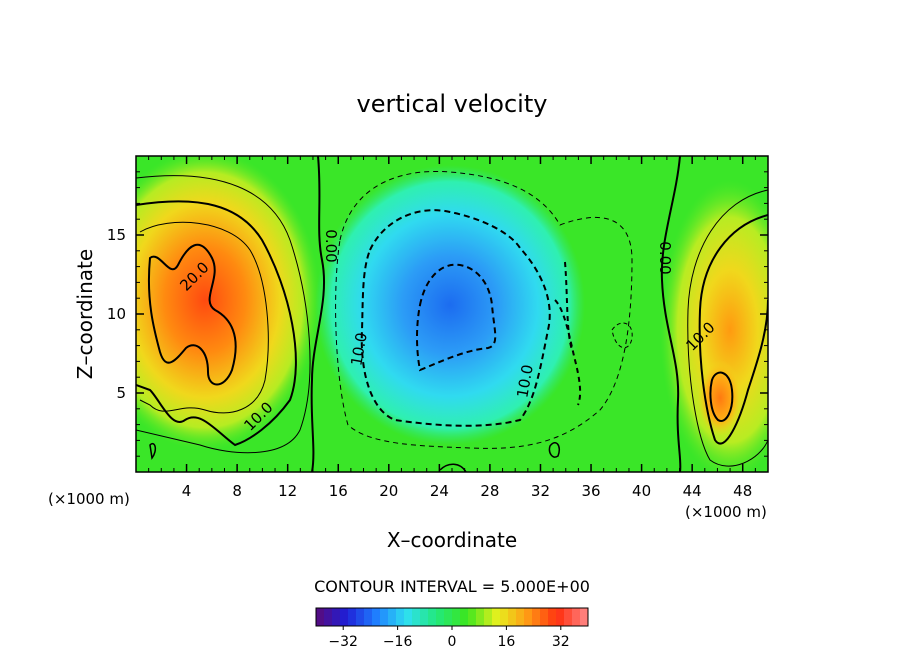 This screenshot has height=654, width=904. Describe the element at coordinates (590, 491) in the screenshot. I see `x-tick-label: 36` at that location.